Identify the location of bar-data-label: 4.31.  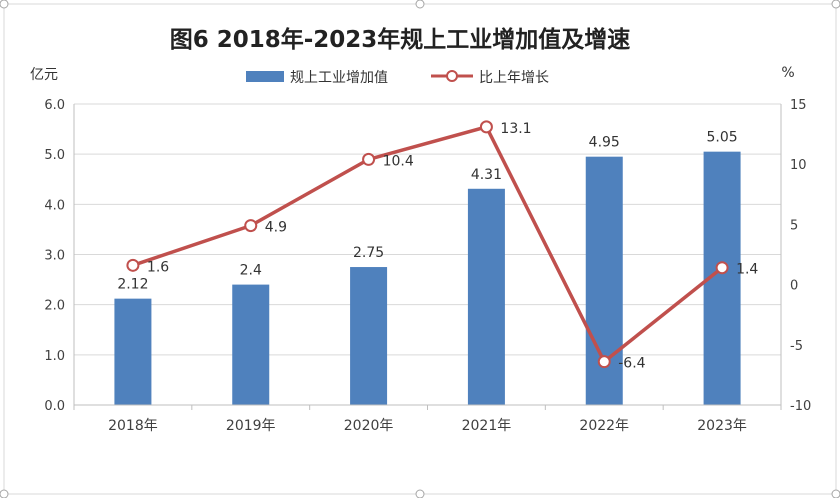
(486, 175).